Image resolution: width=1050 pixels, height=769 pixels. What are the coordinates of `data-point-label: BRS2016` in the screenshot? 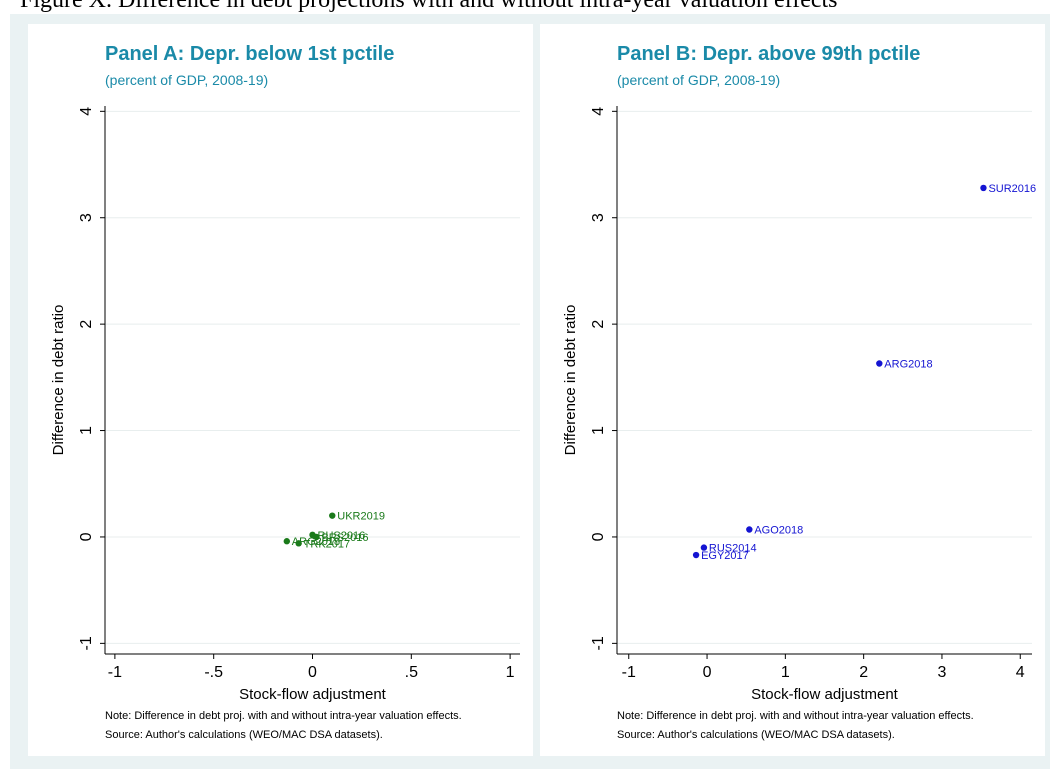 It's located at (344, 538).